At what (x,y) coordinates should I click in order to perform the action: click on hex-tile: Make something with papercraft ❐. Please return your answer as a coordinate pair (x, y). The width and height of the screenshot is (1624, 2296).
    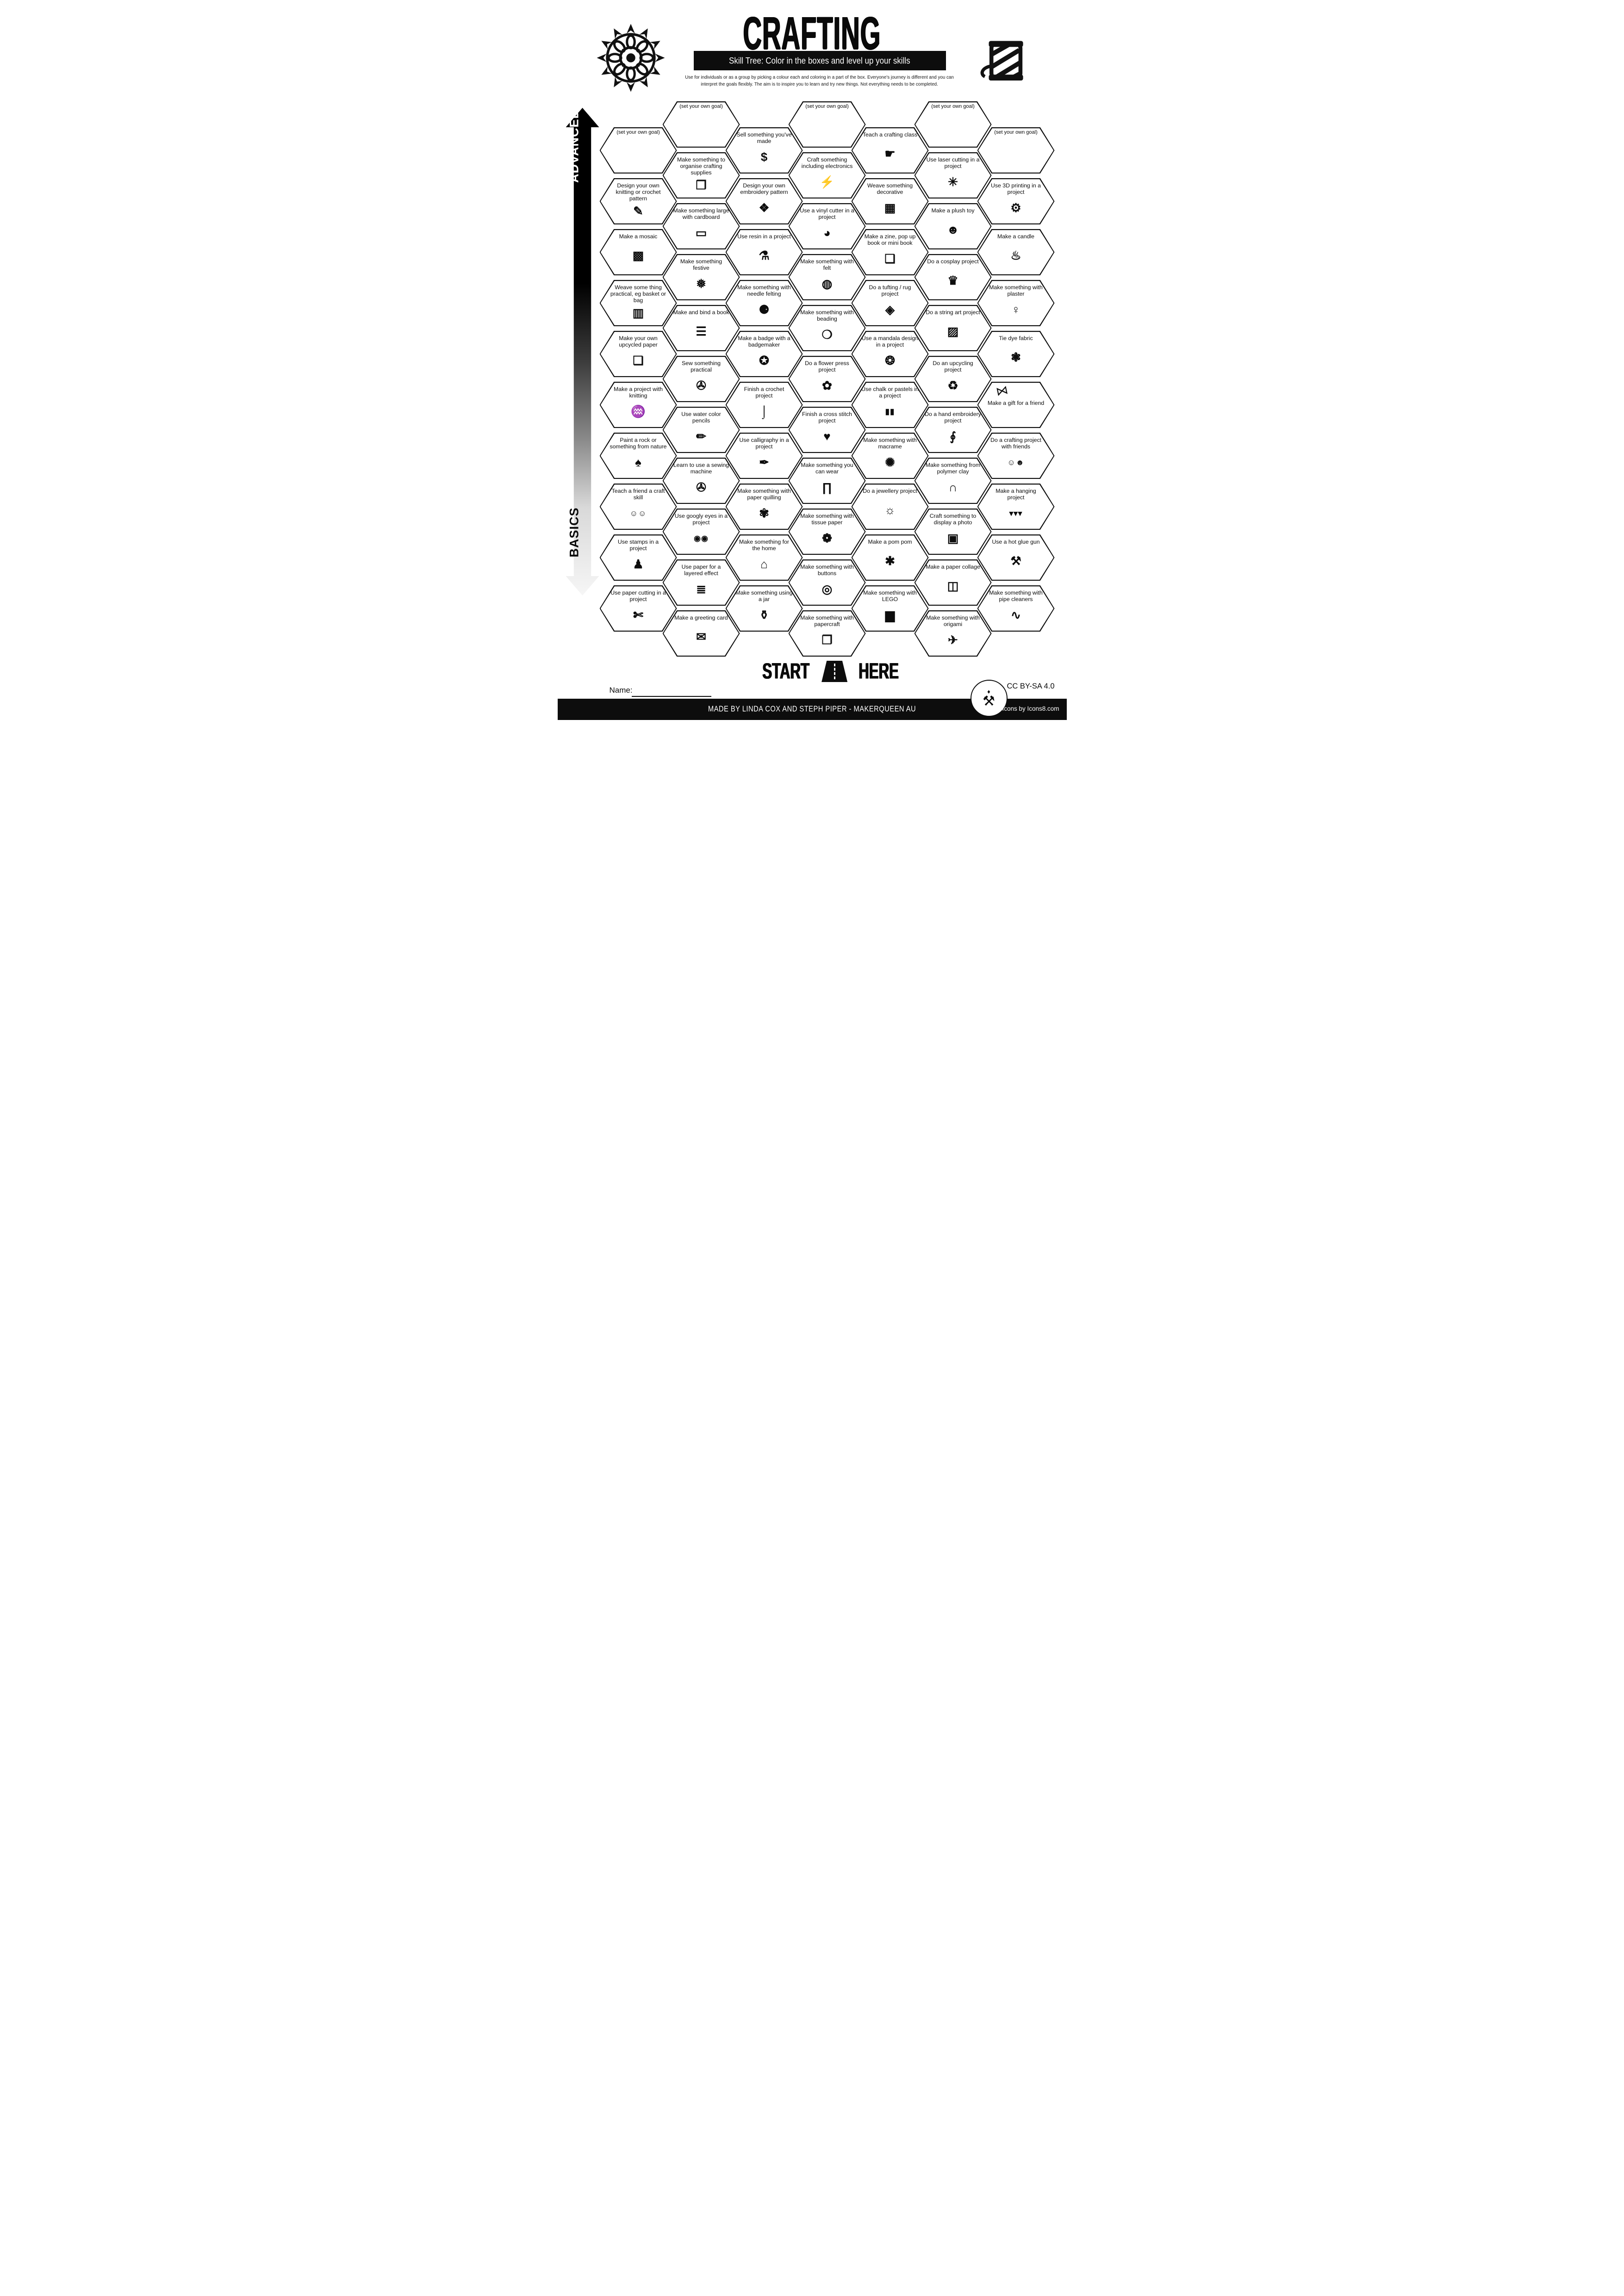
    Looking at the image, I should click on (827, 633).